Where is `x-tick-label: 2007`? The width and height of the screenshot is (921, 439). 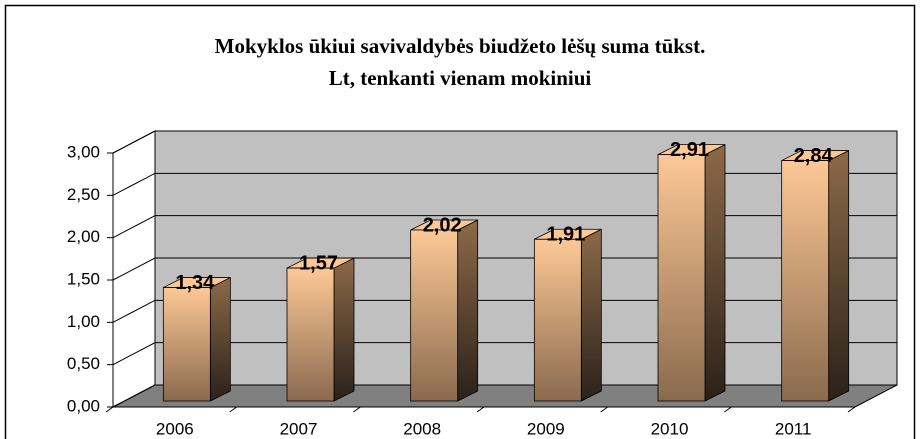 x-tick-label: 2007 is located at coordinates (299, 428).